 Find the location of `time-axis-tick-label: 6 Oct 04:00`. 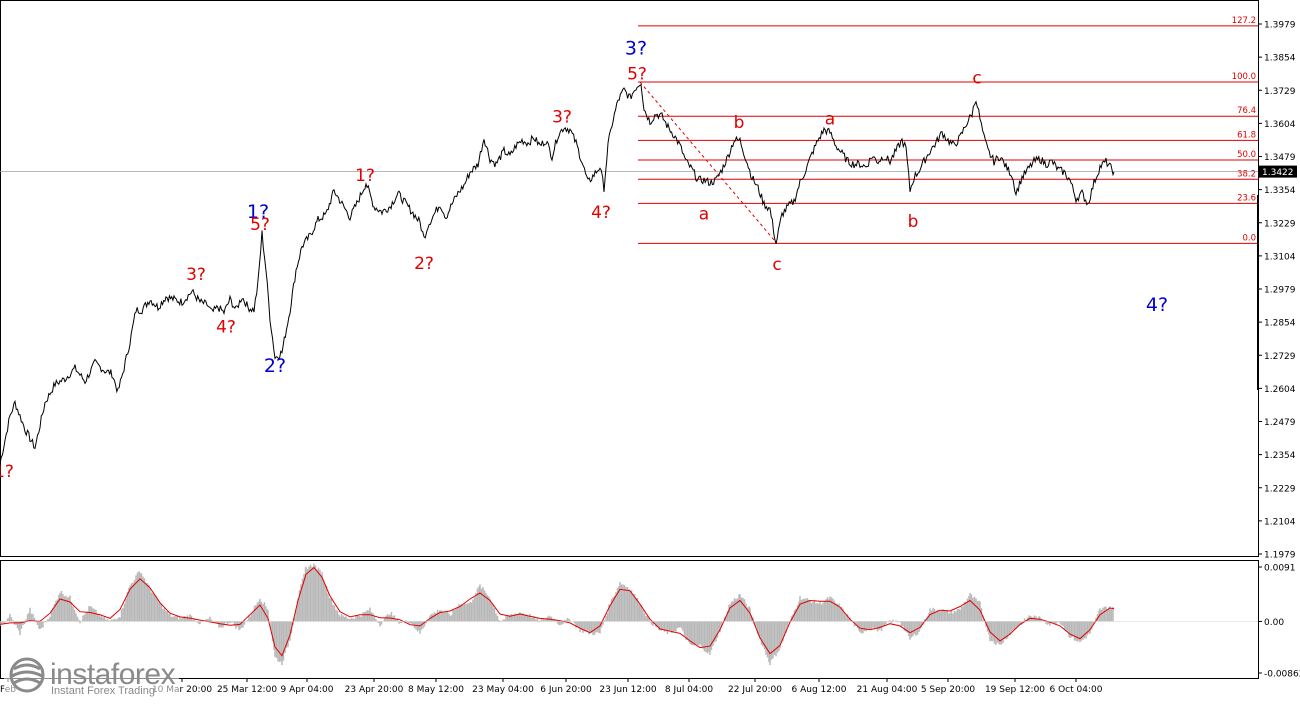

time-axis-tick-label: 6 Oct 04:00 is located at coordinates (1076, 690).